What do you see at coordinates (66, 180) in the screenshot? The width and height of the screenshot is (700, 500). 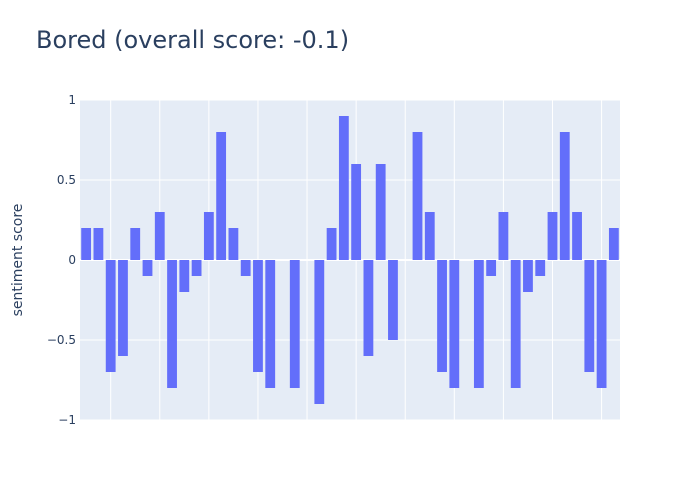 I see `y-tick-label: 0.5` at bounding box center [66, 180].